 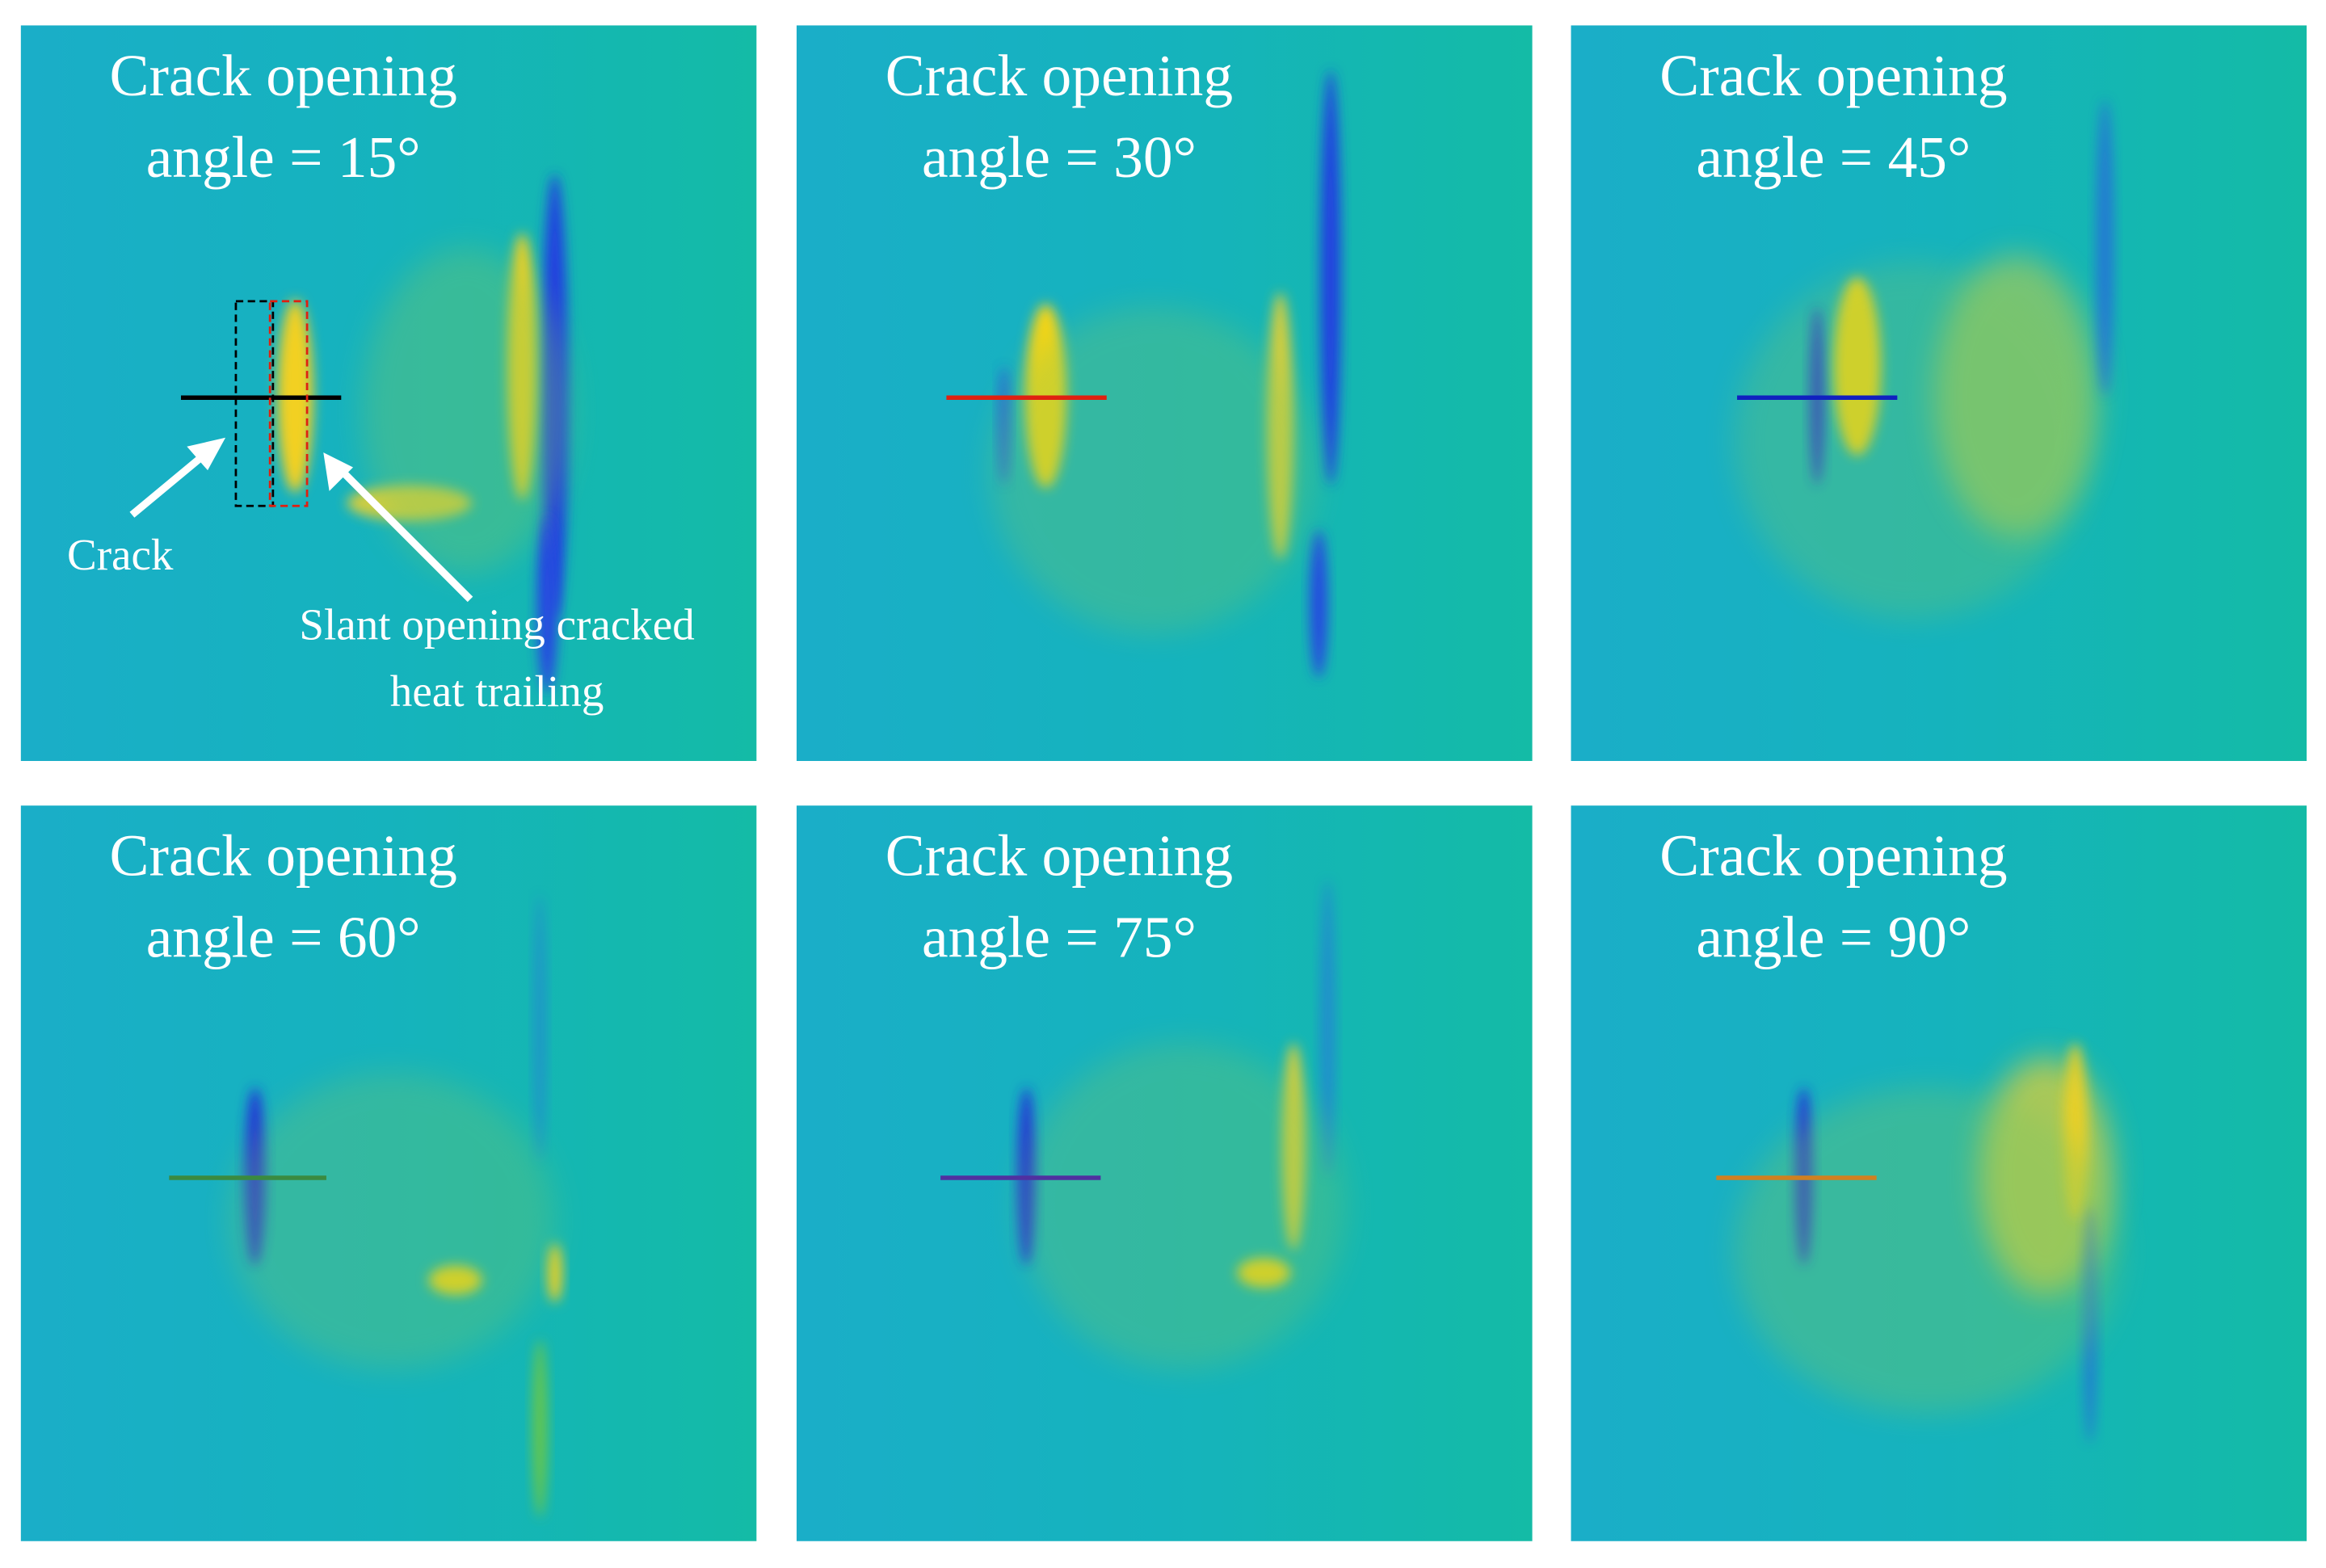 I want to click on annotation: Slant opening cracked, so click(x=496, y=624).